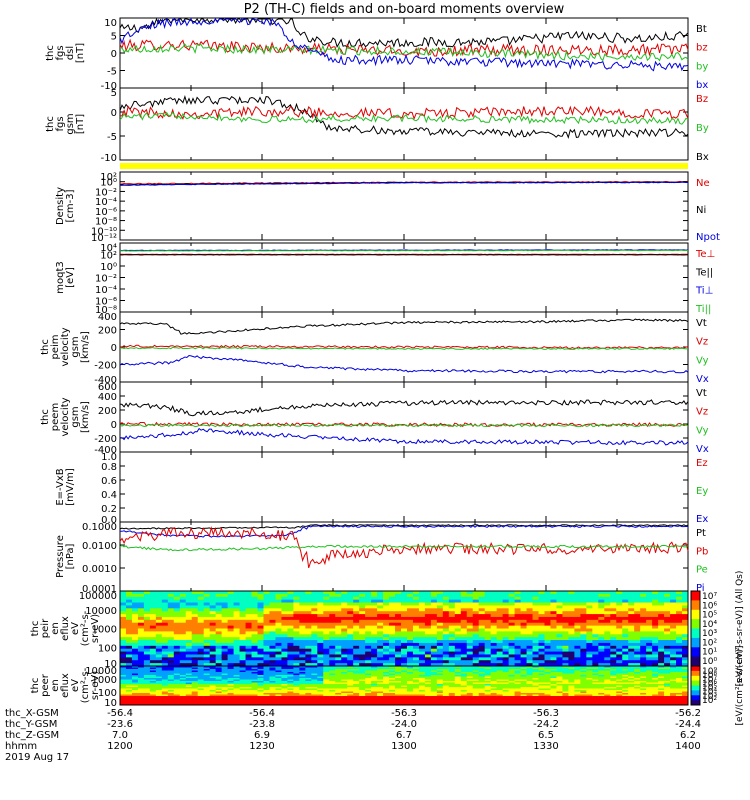 Image resolution: width=750 pixels, height=800 pixels. What do you see at coordinates (695, 596) in the screenshot?
I see `colorbar-segment` at bounding box center [695, 596].